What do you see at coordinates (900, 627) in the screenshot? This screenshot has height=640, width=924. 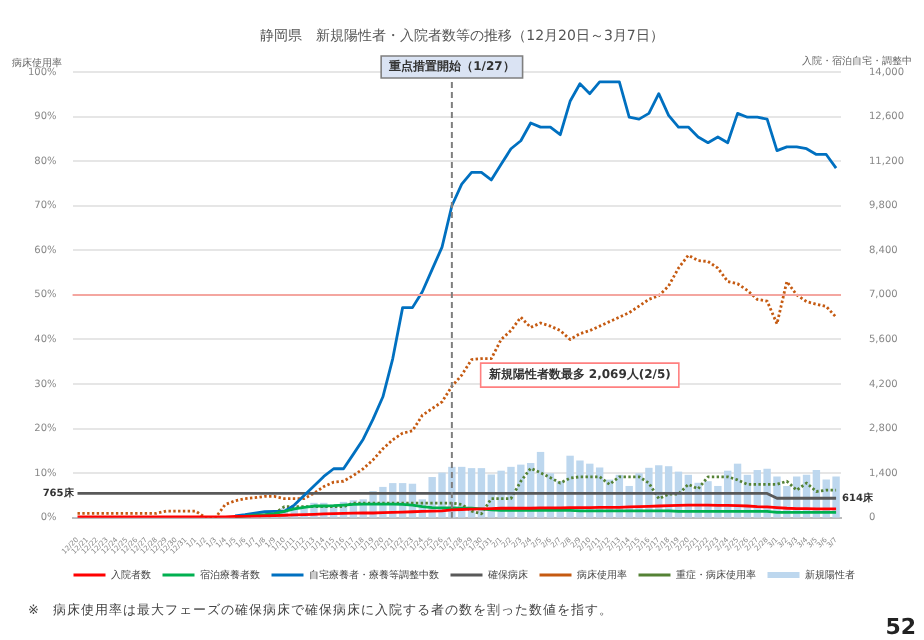 I see `text: 52` at bounding box center [900, 627].